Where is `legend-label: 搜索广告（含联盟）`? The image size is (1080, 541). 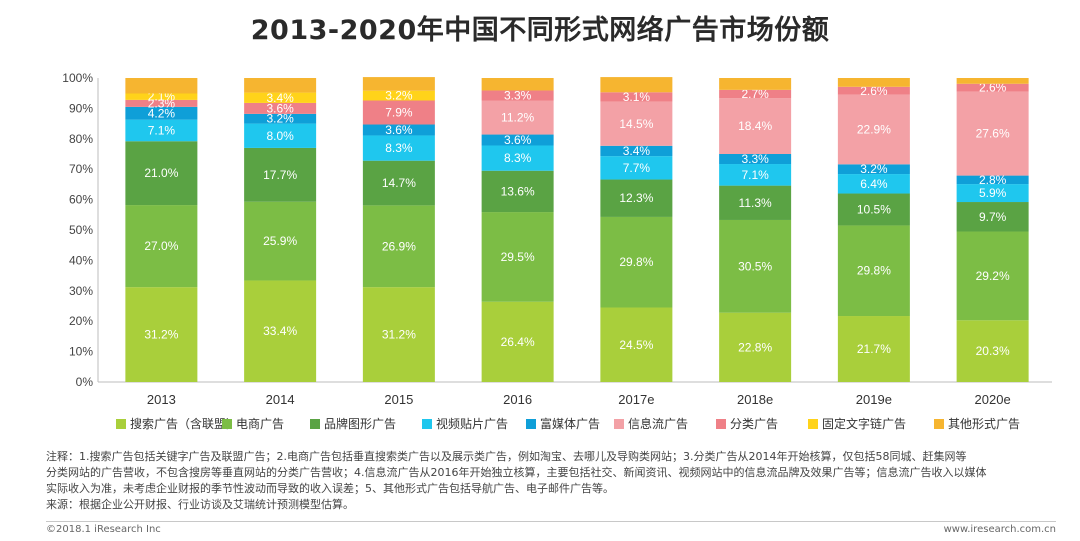
legend-label: 搜索广告（含联盟） is located at coordinates (184, 423).